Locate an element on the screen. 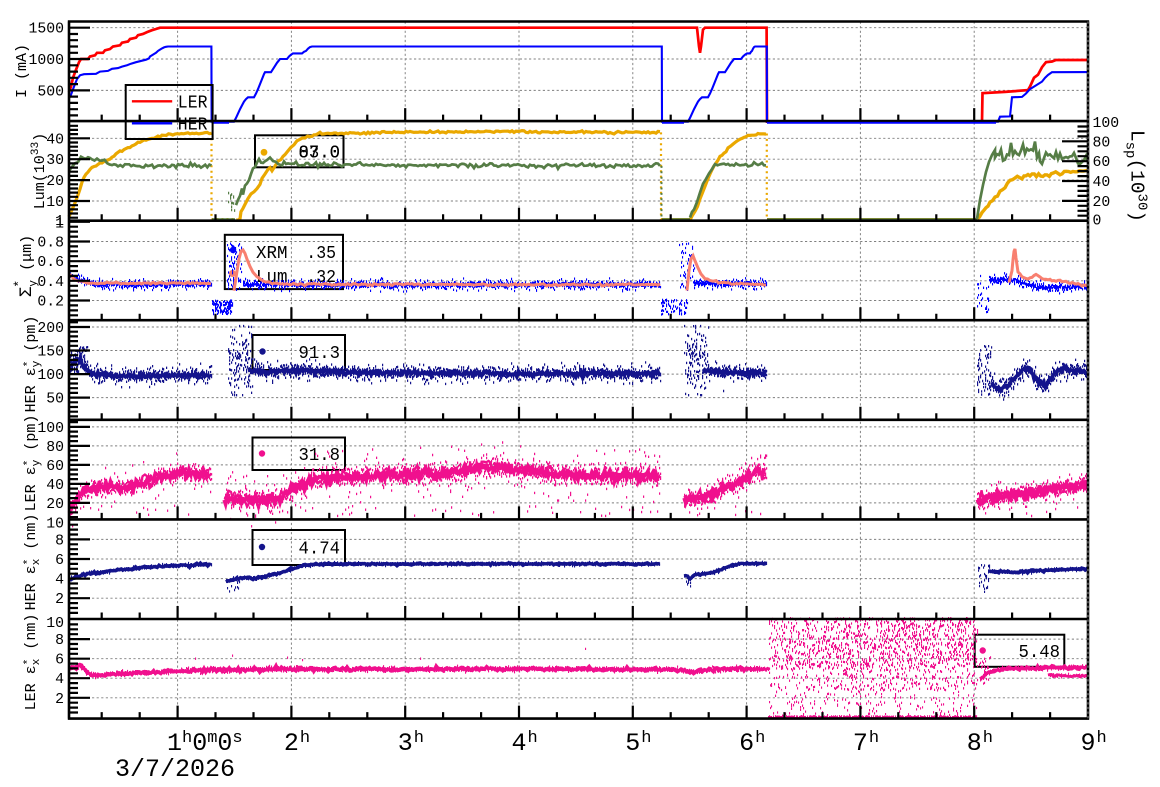  svg-text: LER εy* (pm) is located at coordinates (33, 463).